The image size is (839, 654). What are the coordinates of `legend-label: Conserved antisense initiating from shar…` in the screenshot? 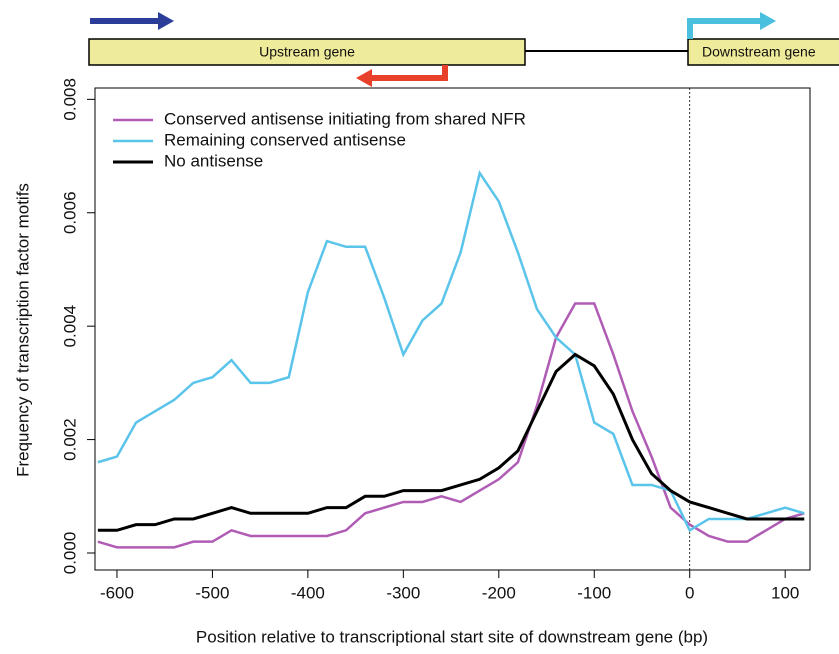 It's located at (345, 118).